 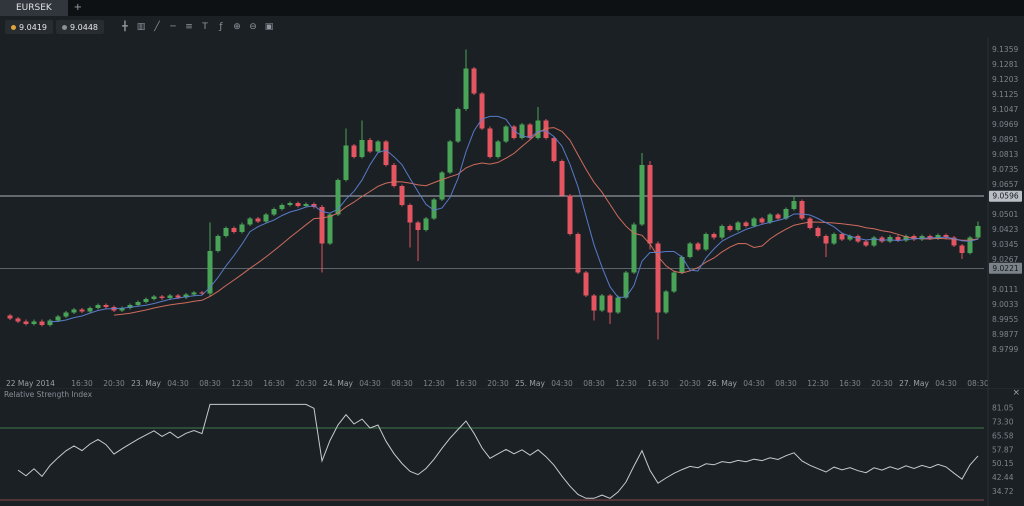 I want to click on svg-text: 9.0969, so click(x=1005, y=124).